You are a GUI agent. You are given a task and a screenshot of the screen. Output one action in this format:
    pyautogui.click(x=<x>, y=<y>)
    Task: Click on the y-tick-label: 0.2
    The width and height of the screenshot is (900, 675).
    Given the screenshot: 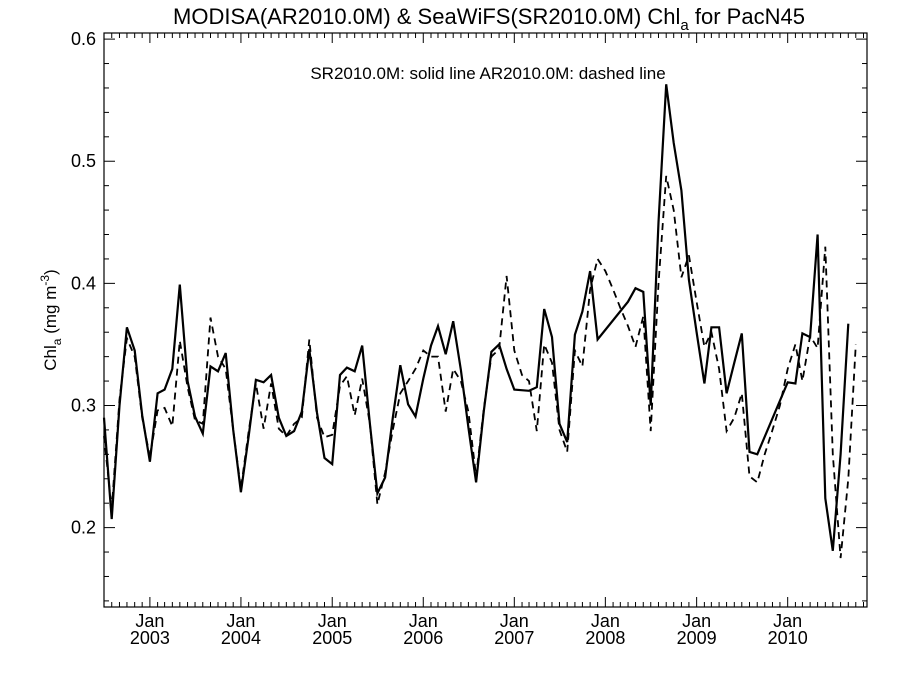 What is the action you would take?
    pyautogui.click(x=83, y=528)
    